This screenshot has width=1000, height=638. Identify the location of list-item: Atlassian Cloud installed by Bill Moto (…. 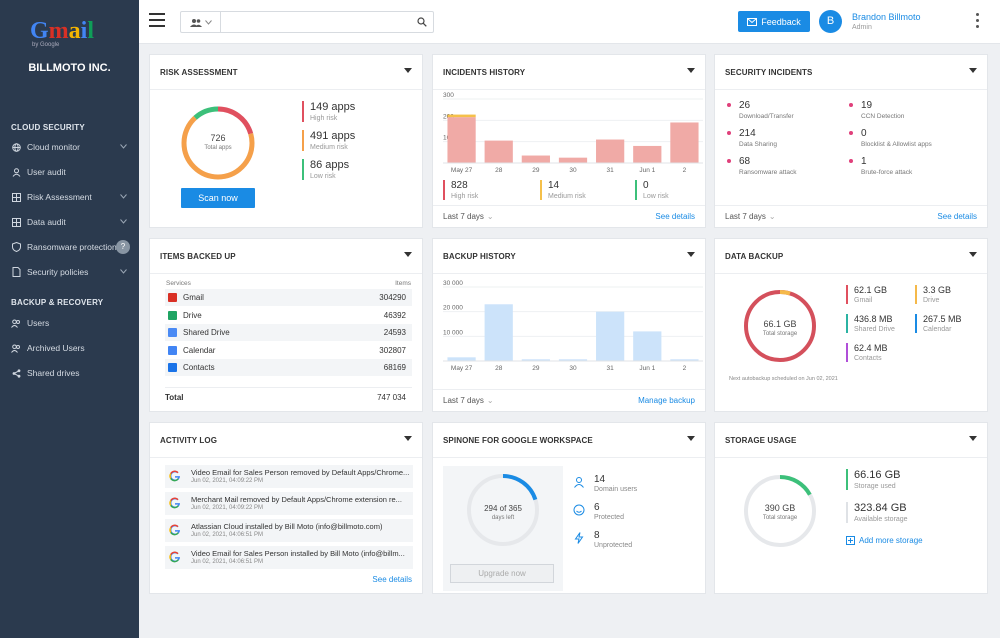
(289, 530).